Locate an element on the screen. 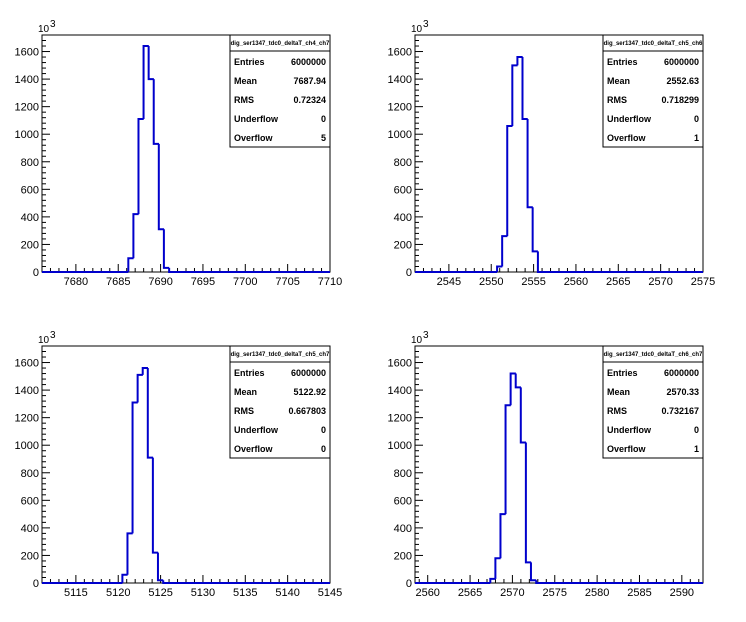 The width and height of the screenshot is (746, 622). stats-row-value: 7687.94 is located at coordinates (309, 81).